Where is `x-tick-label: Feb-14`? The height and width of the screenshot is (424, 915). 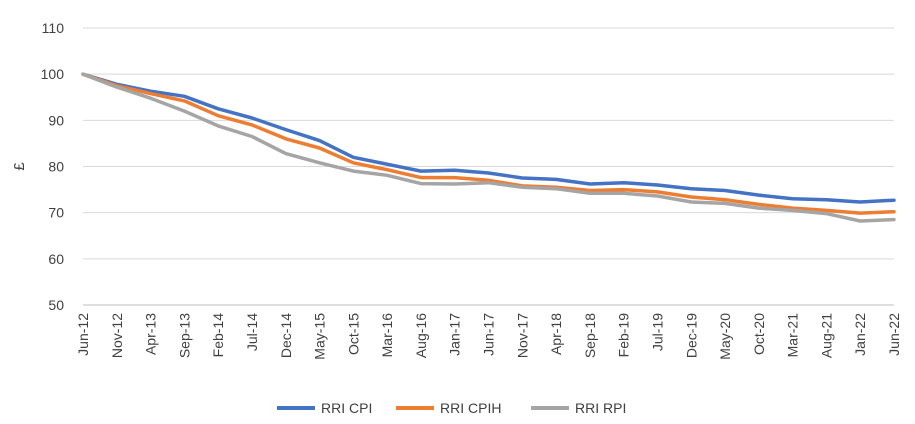
x-tick-label: Feb-14 is located at coordinates (218, 335).